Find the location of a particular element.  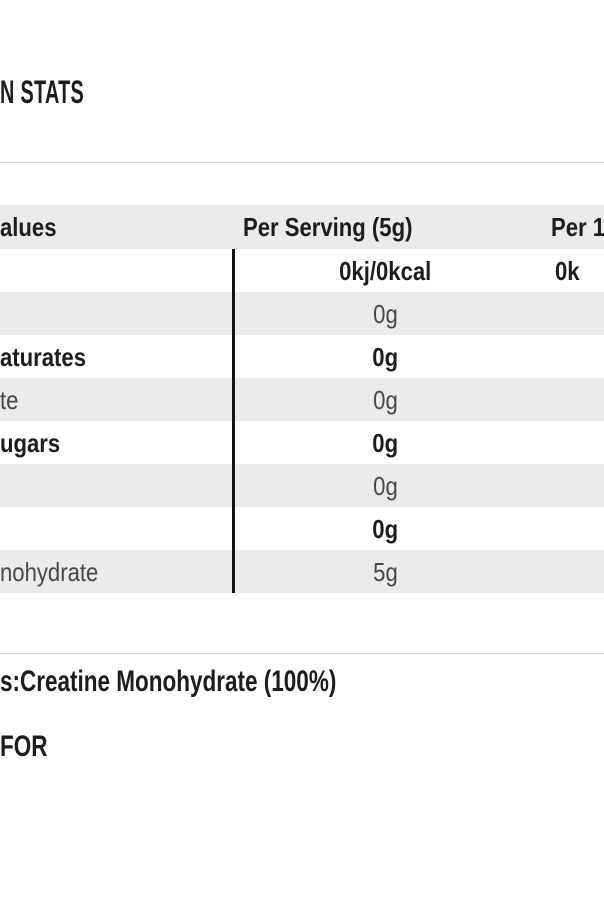

table-row-saturates: aturates 0g is located at coordinates (302, 356).